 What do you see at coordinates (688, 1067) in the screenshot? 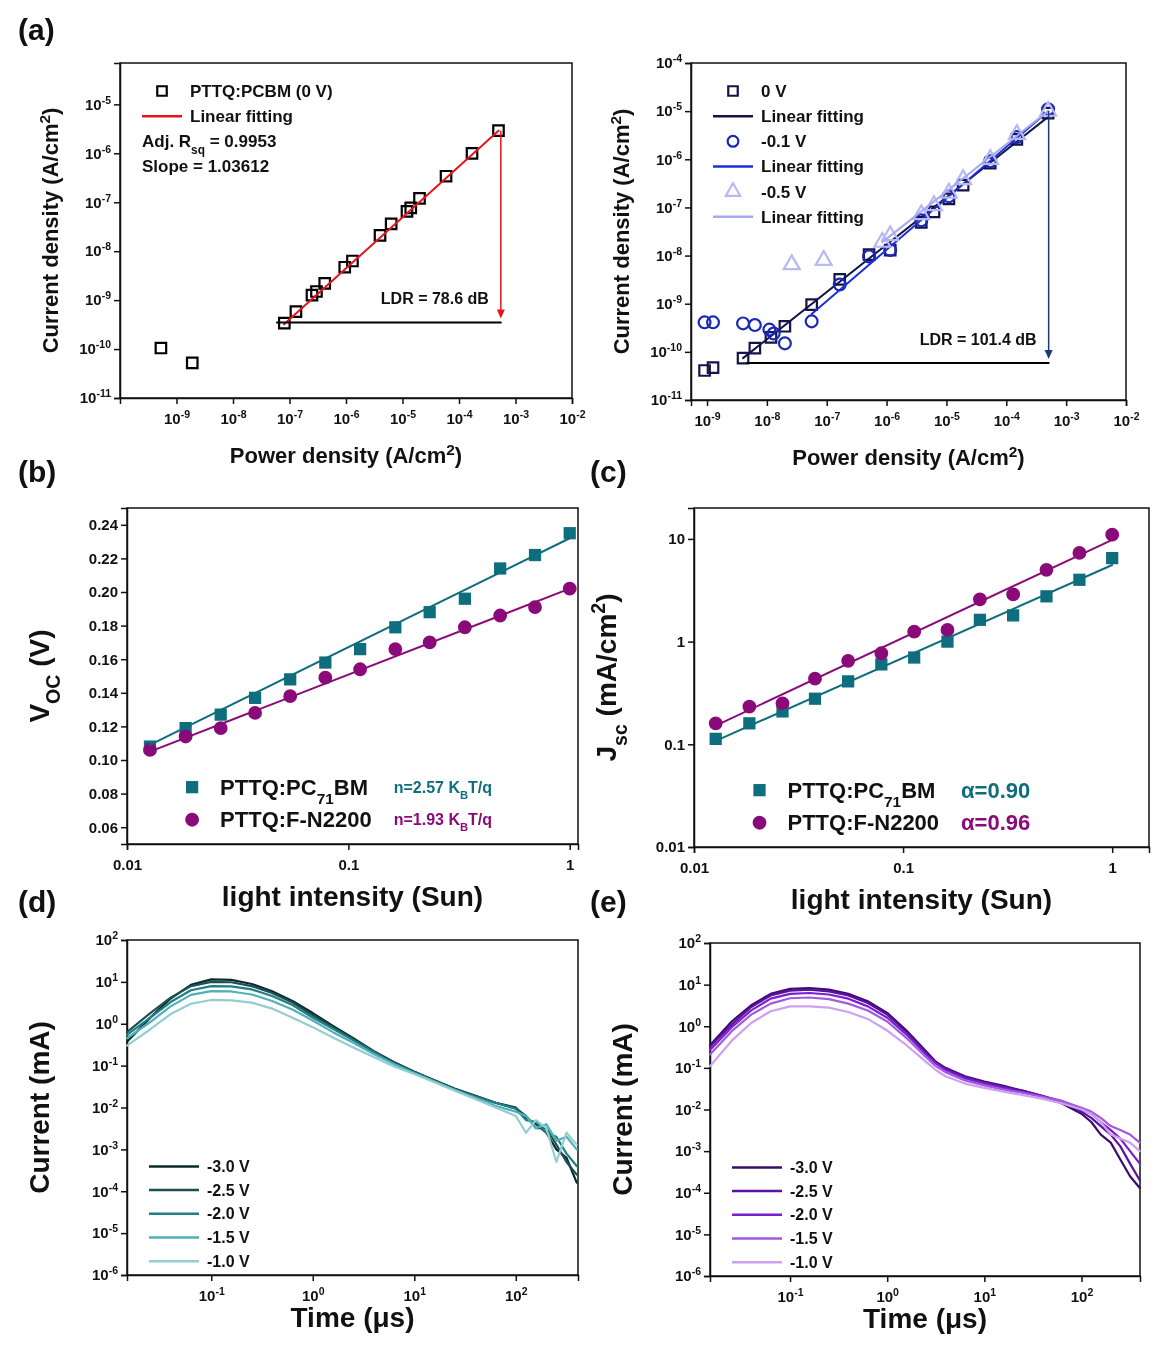
I see `y-tick-label: 10$^{-1}$` at bounding box center [688, 1067].